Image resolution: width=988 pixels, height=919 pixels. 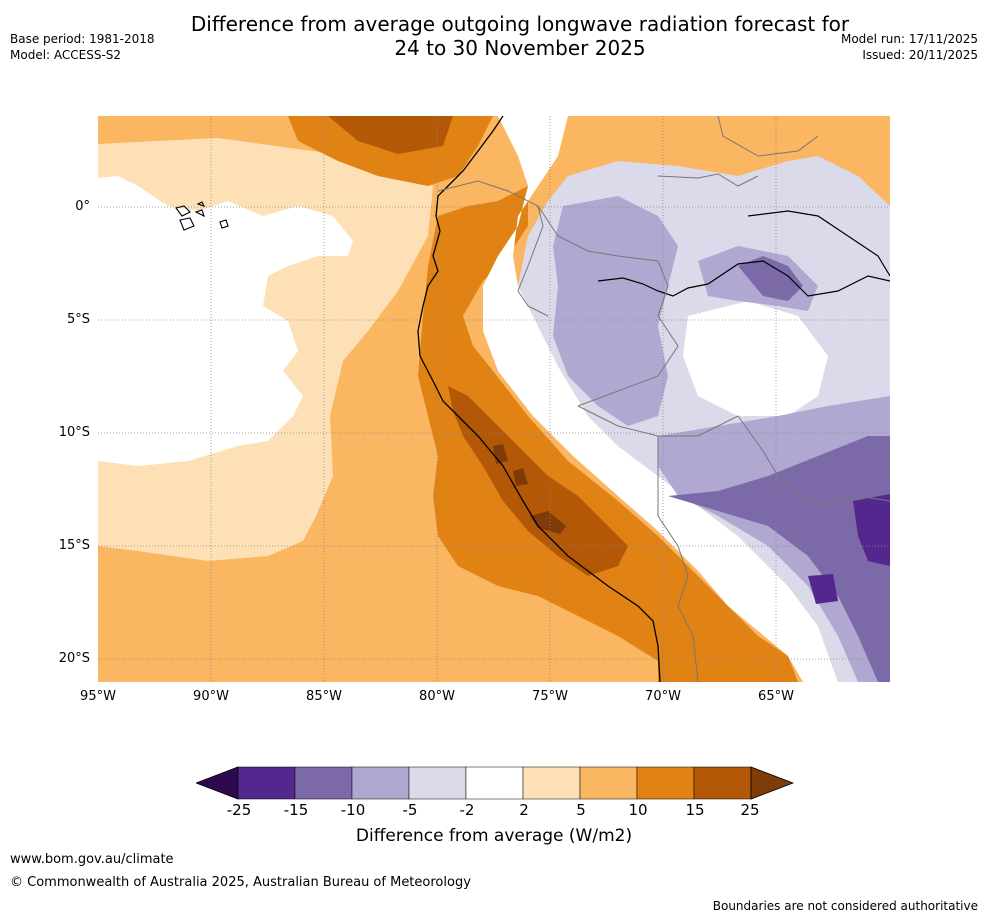 I want to click on cbar-tick: -15, so click(x=296, y=810).